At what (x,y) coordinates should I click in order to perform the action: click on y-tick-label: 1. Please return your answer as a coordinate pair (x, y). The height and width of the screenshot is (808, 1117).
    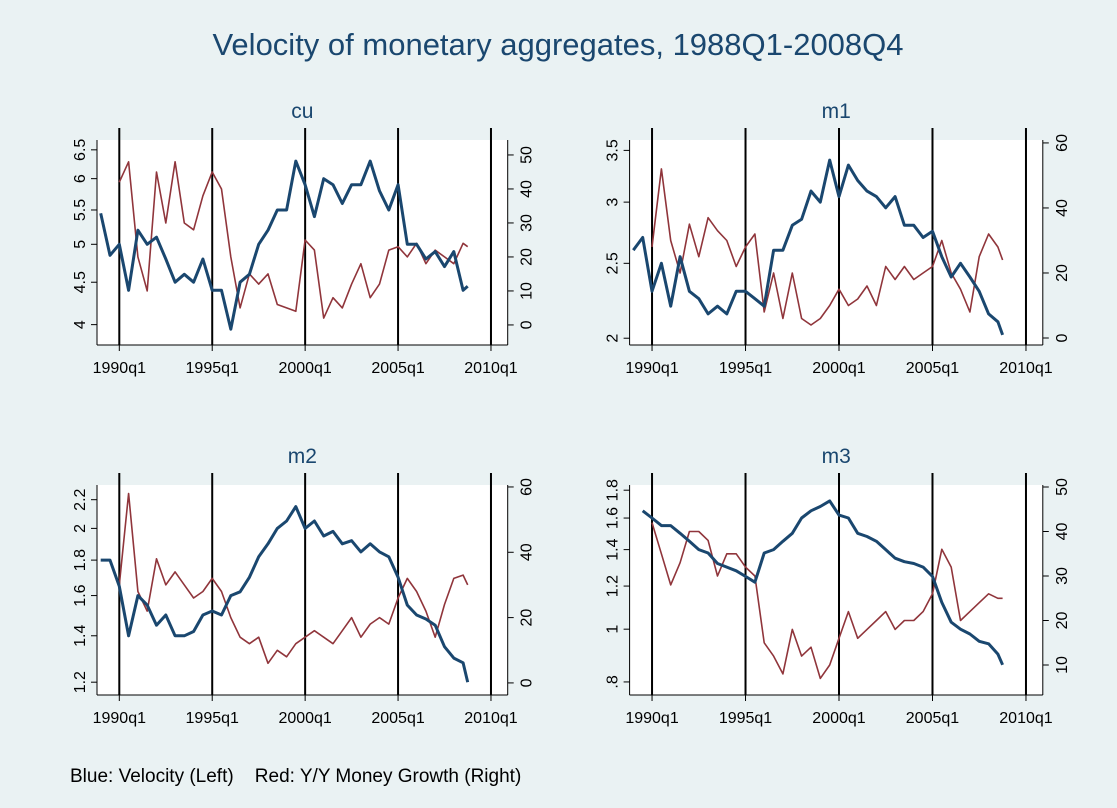
    Looking at the image, I should click on (613, 629).